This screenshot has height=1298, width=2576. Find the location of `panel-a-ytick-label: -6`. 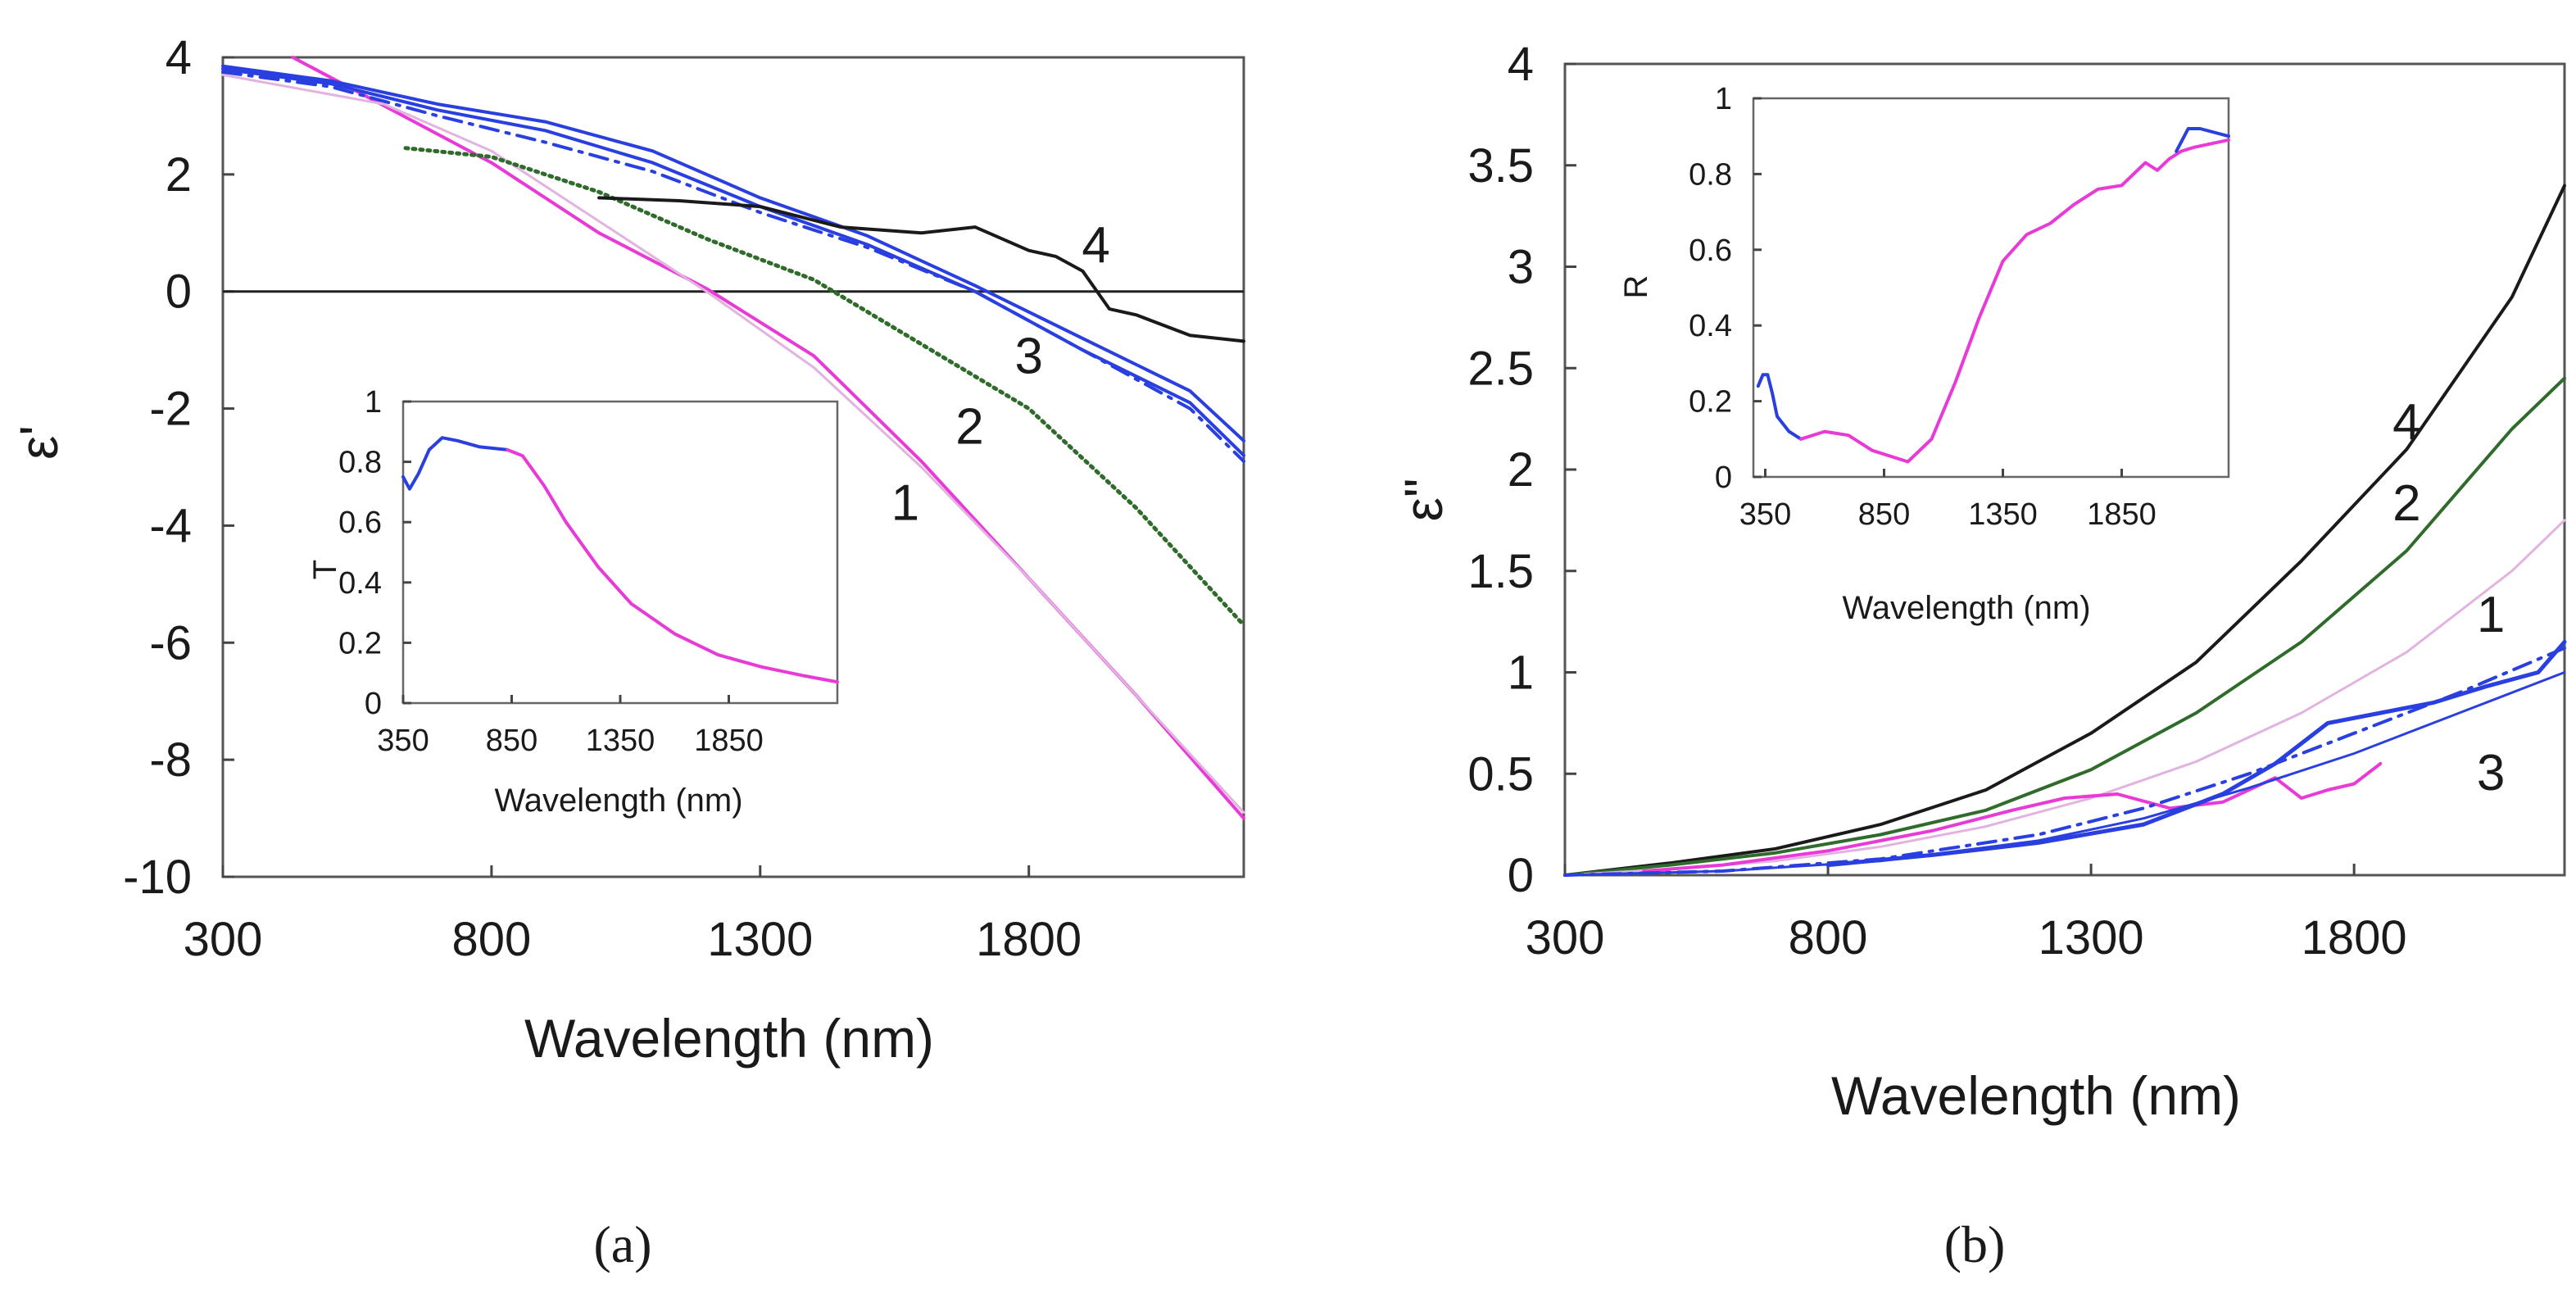

panel-a-ytick-label: -6 is located at coordinates (170, 642).